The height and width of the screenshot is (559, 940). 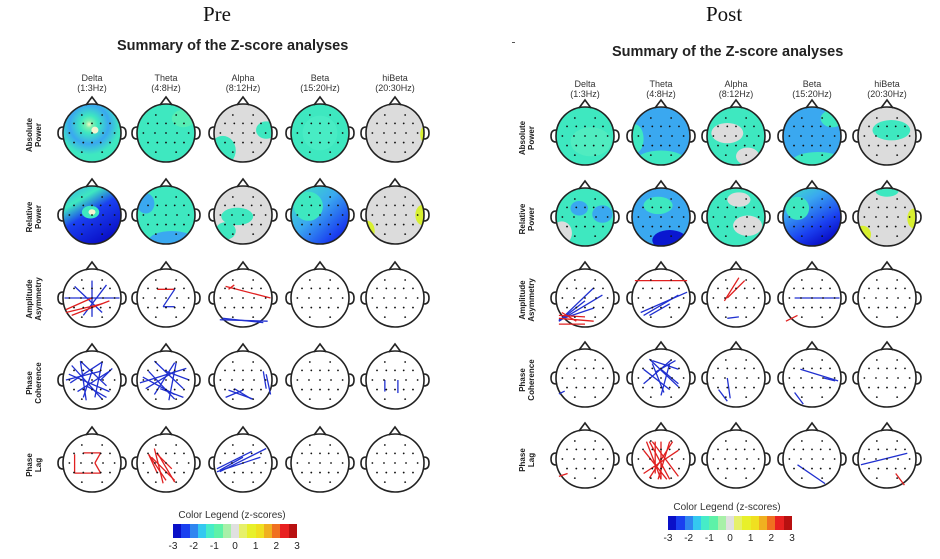 I want to click on pre-abs-alpha, so click(x=243, y=129).